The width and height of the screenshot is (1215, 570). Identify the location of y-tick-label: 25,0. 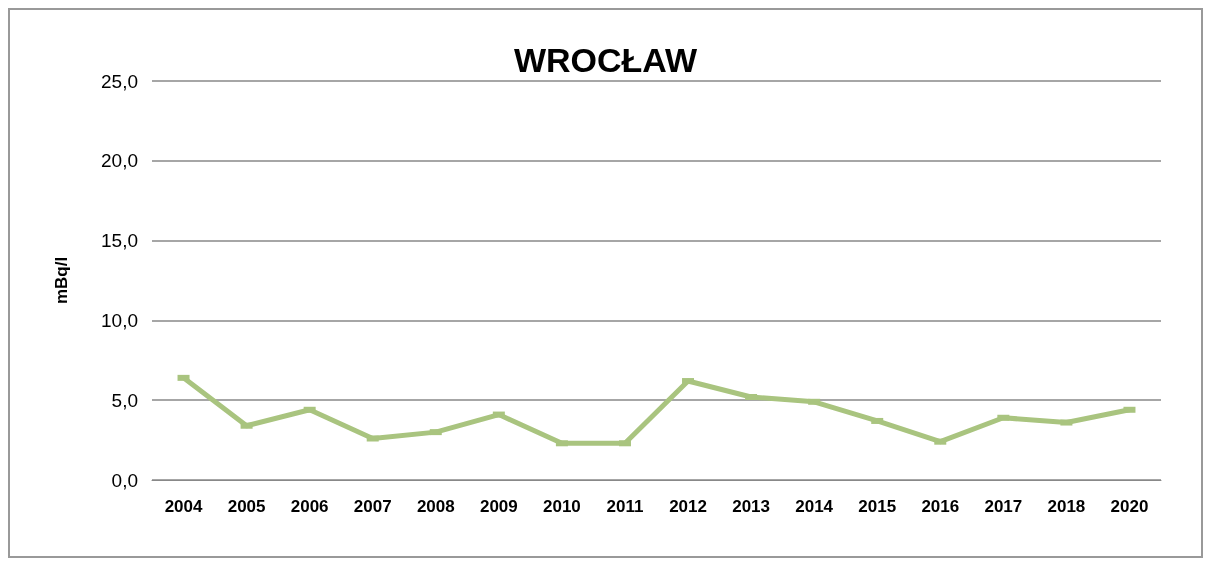
(119, 81).